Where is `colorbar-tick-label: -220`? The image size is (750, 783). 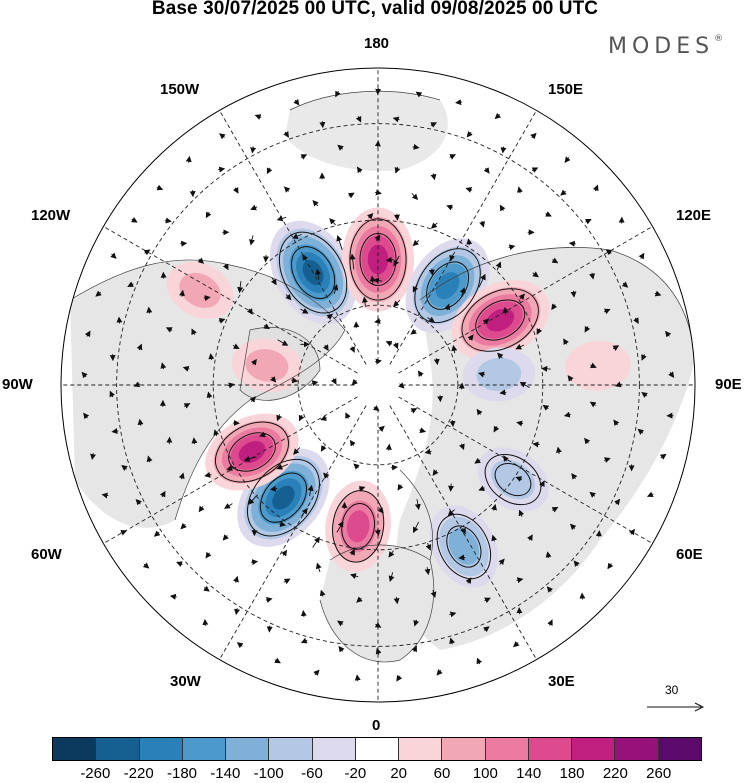
colorbar-tick-label: -220 is located at coordinates (138, 773).